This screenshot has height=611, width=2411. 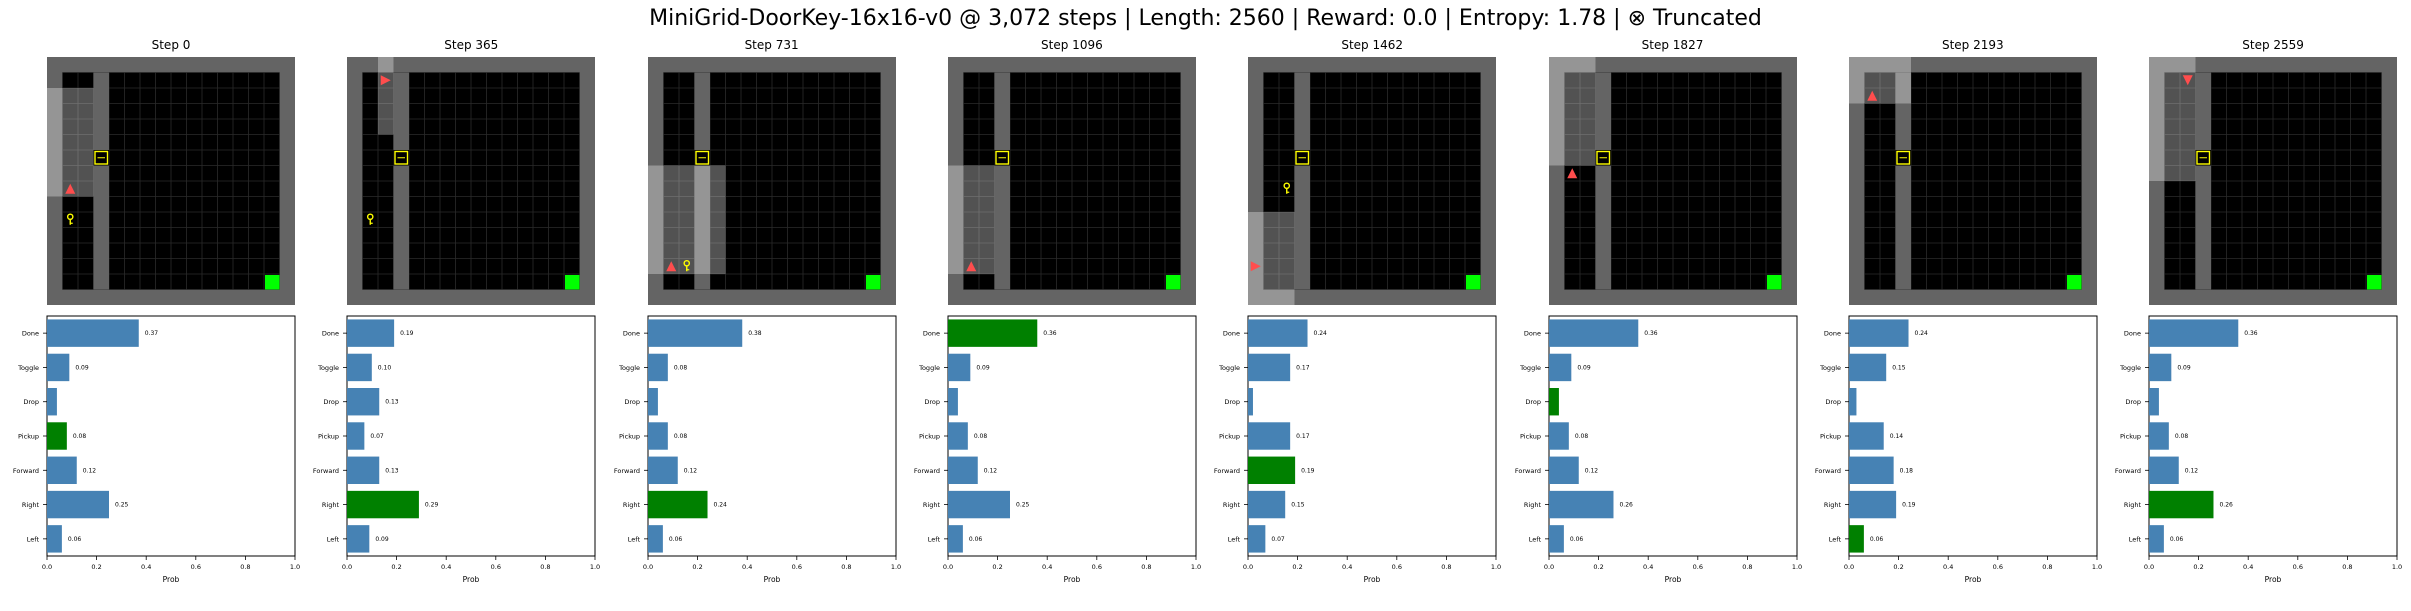 I want to click on step-title: Step 1462, so click(x=1372, y=45).